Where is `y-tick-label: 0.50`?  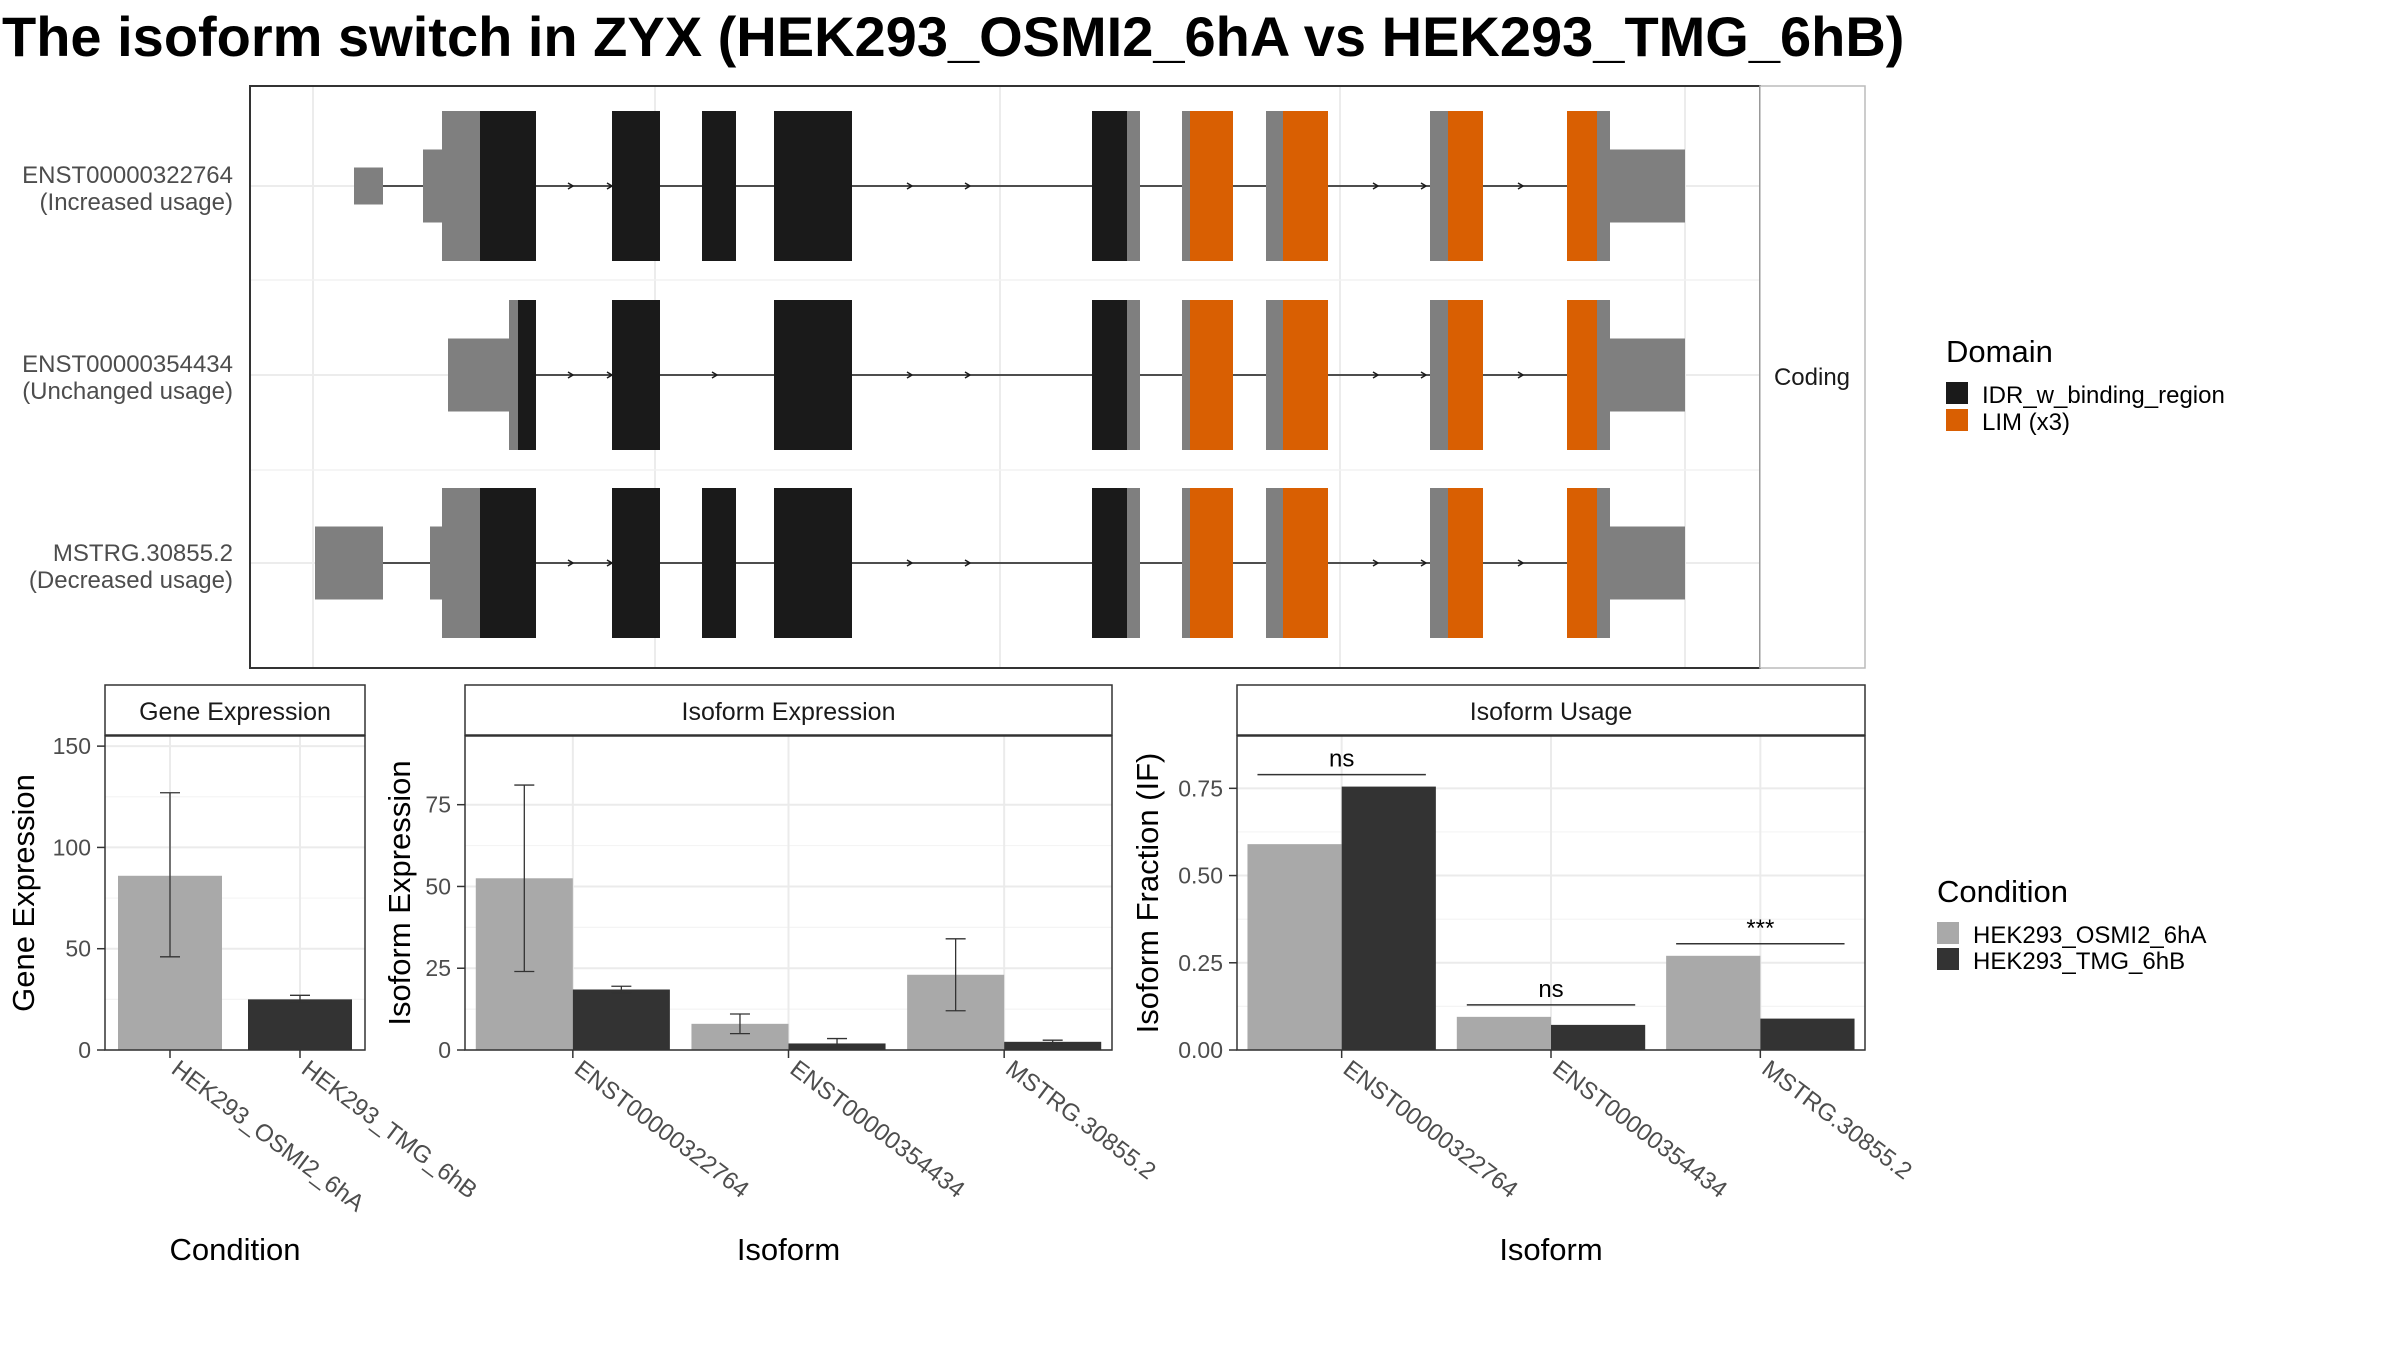
y-tick-label: 0.50 is located at coordinates (1200, 876).